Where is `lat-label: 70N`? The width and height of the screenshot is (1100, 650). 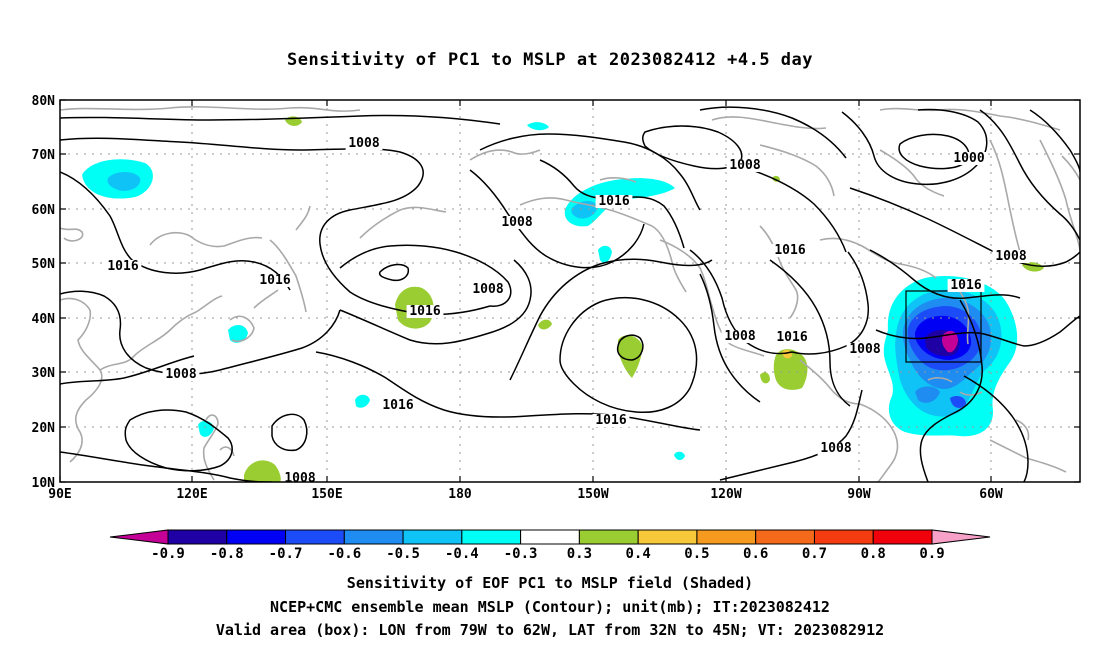 lat-label: 70N is located at coordinates (44, 155).